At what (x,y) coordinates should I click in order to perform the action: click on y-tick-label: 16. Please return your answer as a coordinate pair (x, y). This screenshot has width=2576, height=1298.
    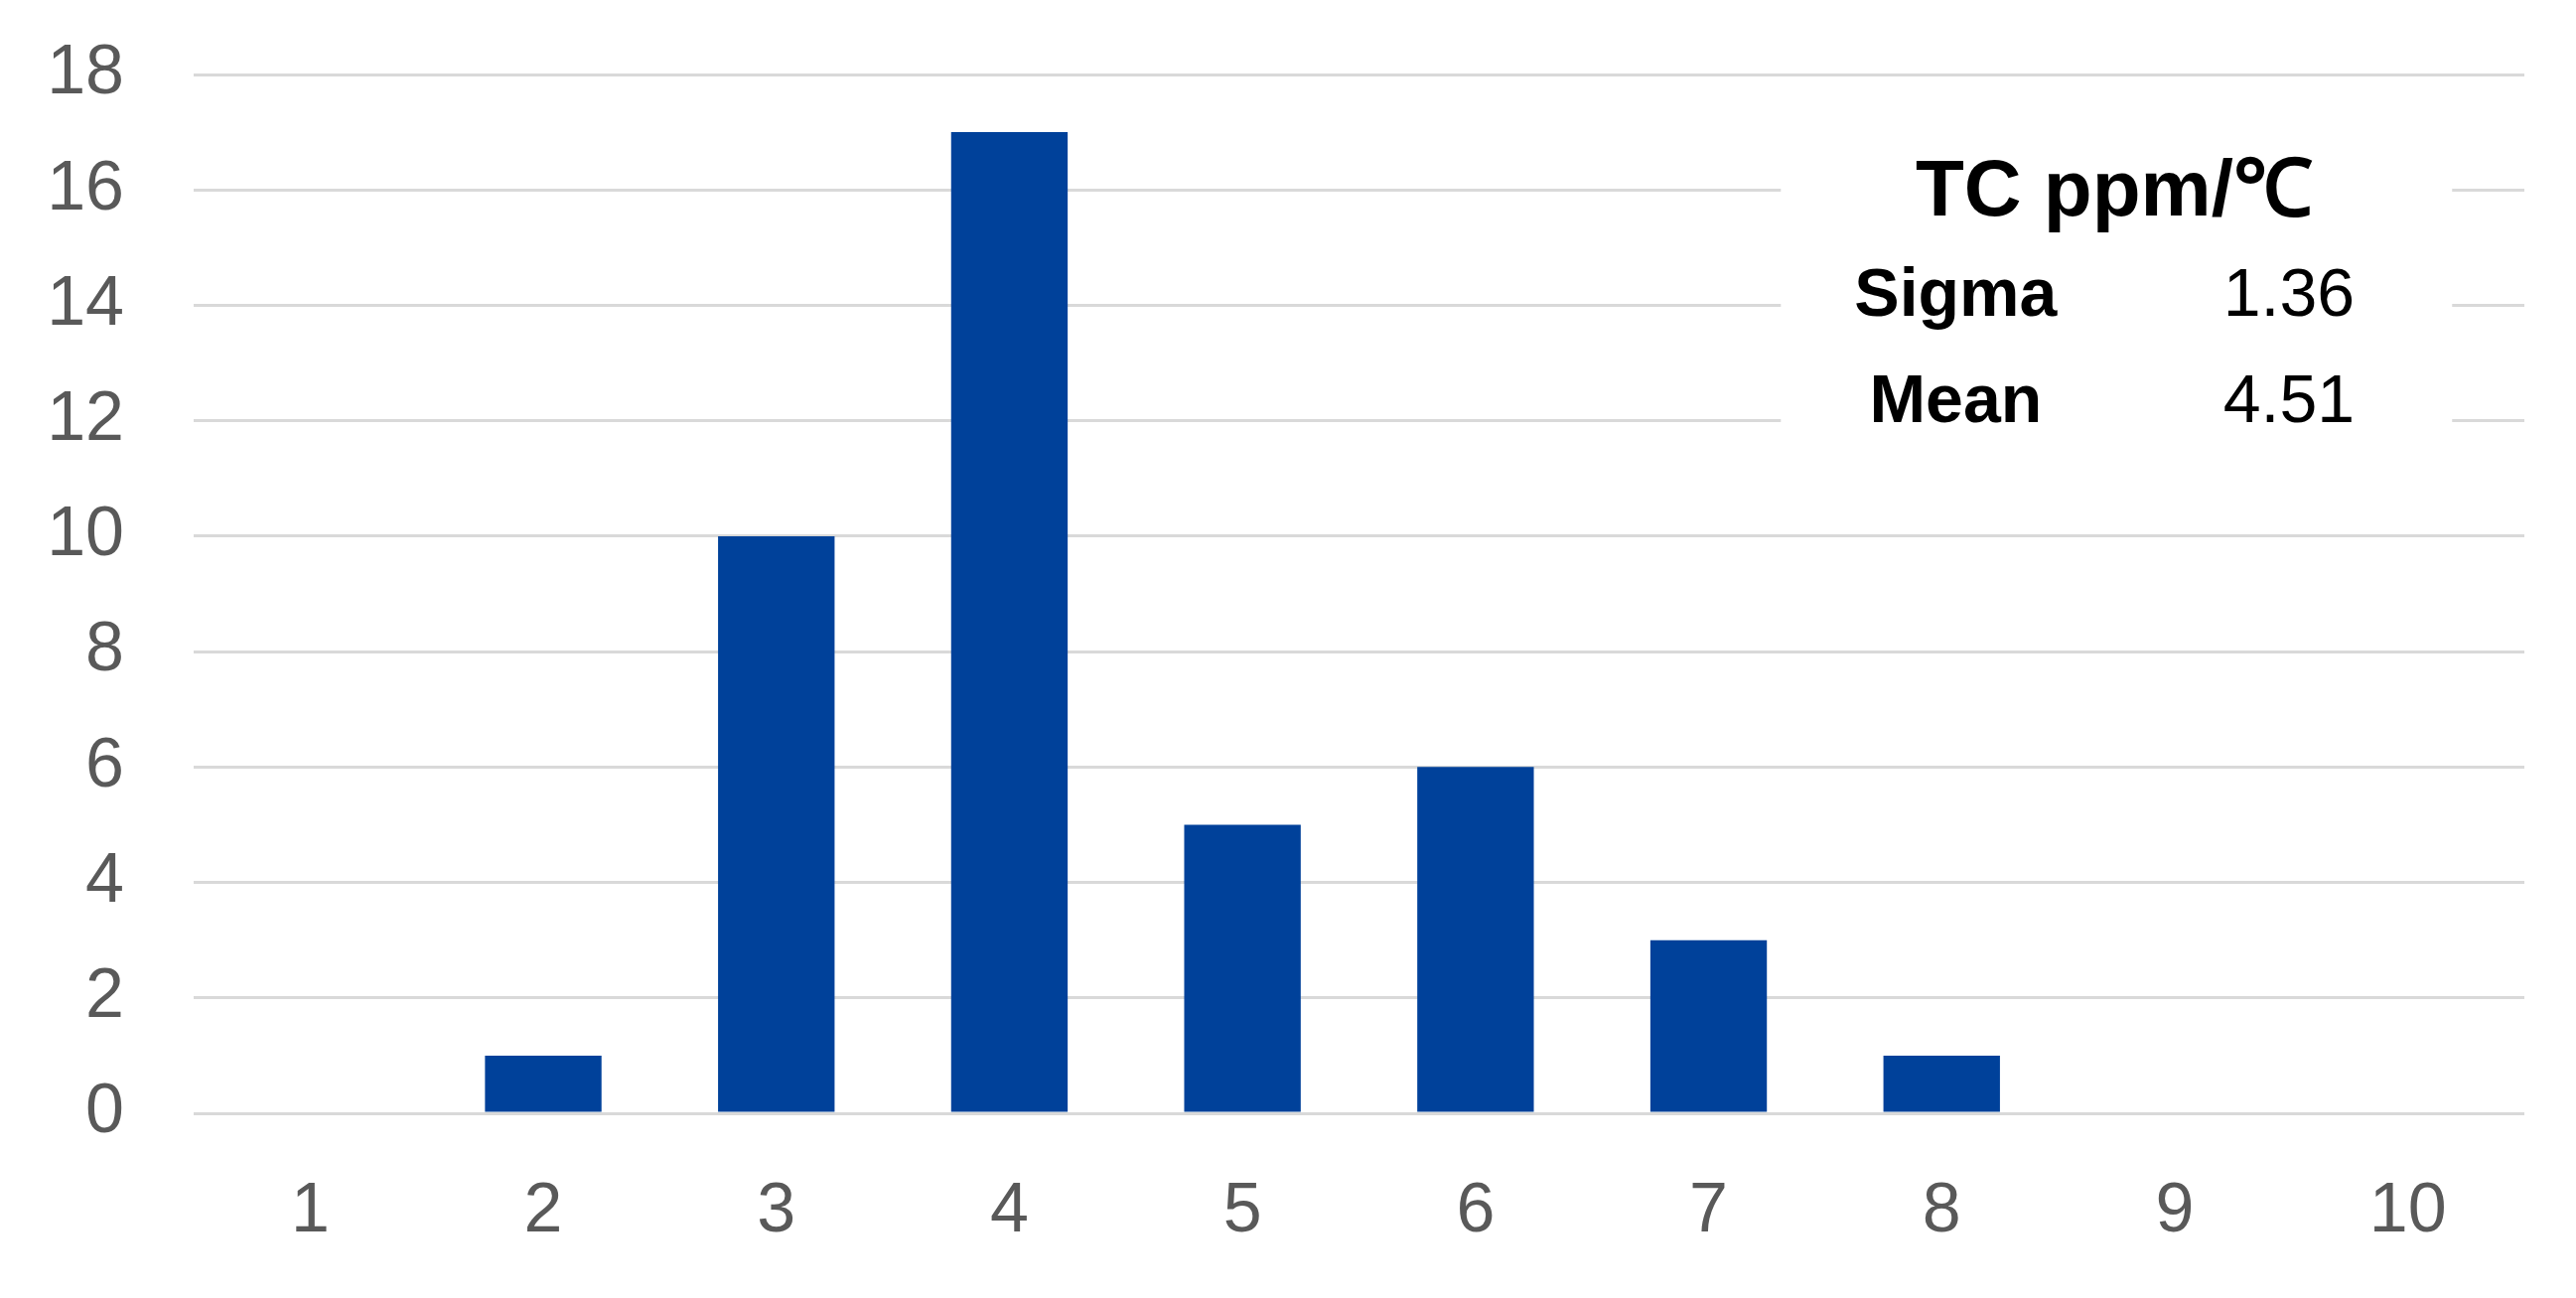
    Looking at the image, I should click on (86, 185).